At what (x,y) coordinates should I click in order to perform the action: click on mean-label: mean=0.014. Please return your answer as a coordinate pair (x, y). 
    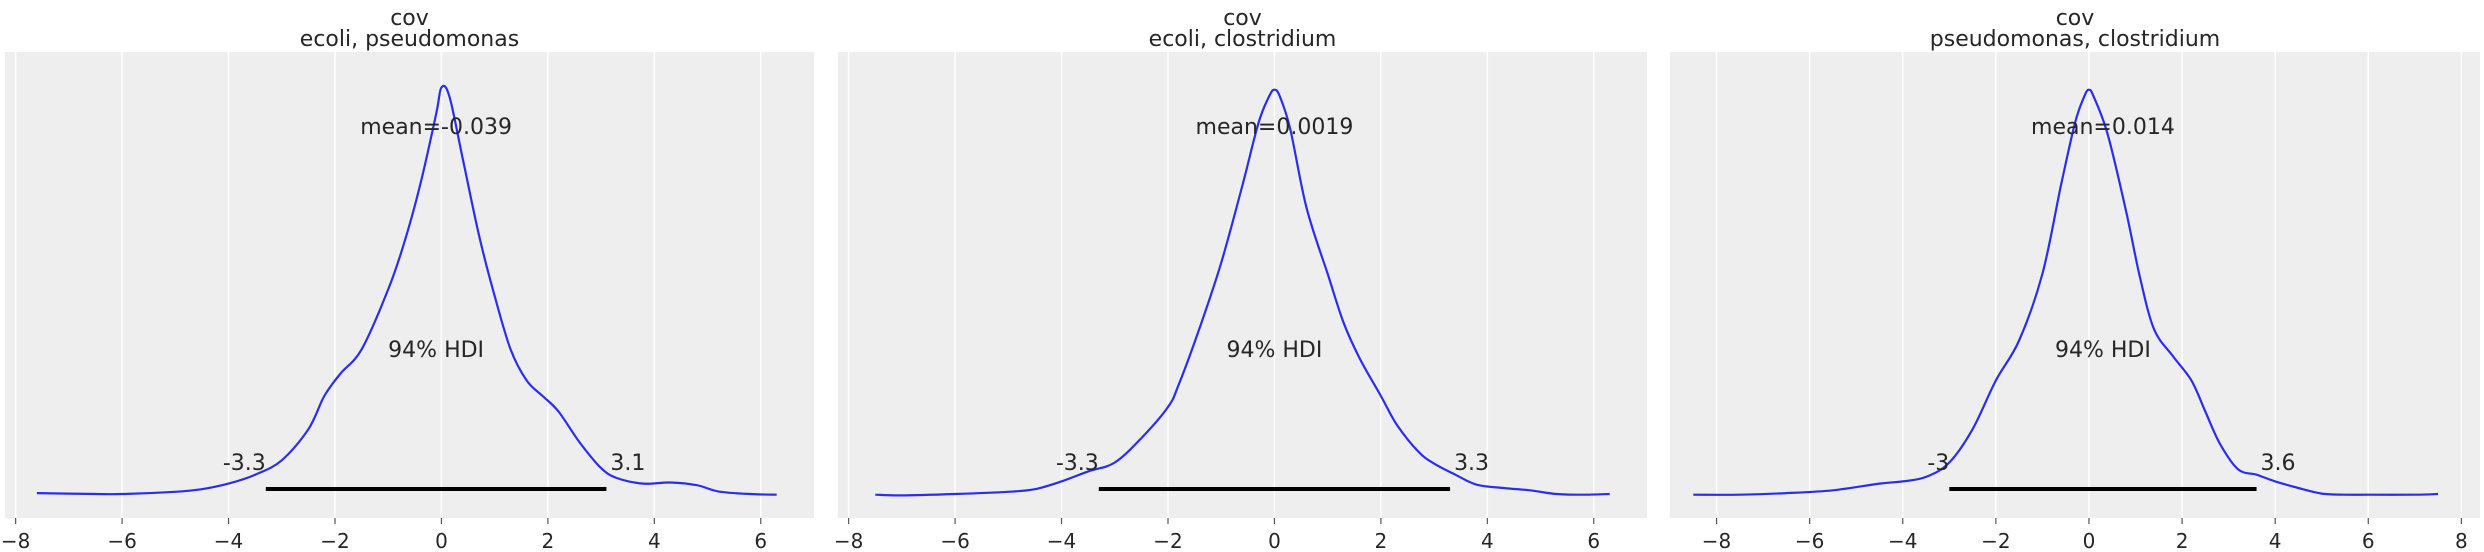
    Looking at the image, I should click on (2103, 127).